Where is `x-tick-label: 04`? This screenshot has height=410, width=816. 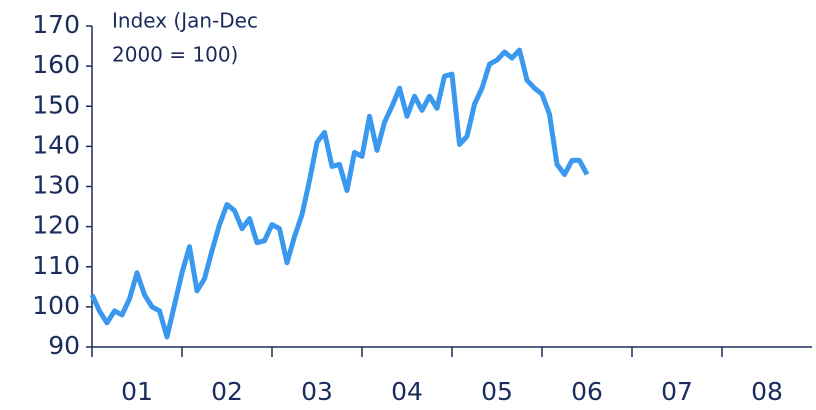 x-tick-label: 04 is located at coordinates (407, 391).